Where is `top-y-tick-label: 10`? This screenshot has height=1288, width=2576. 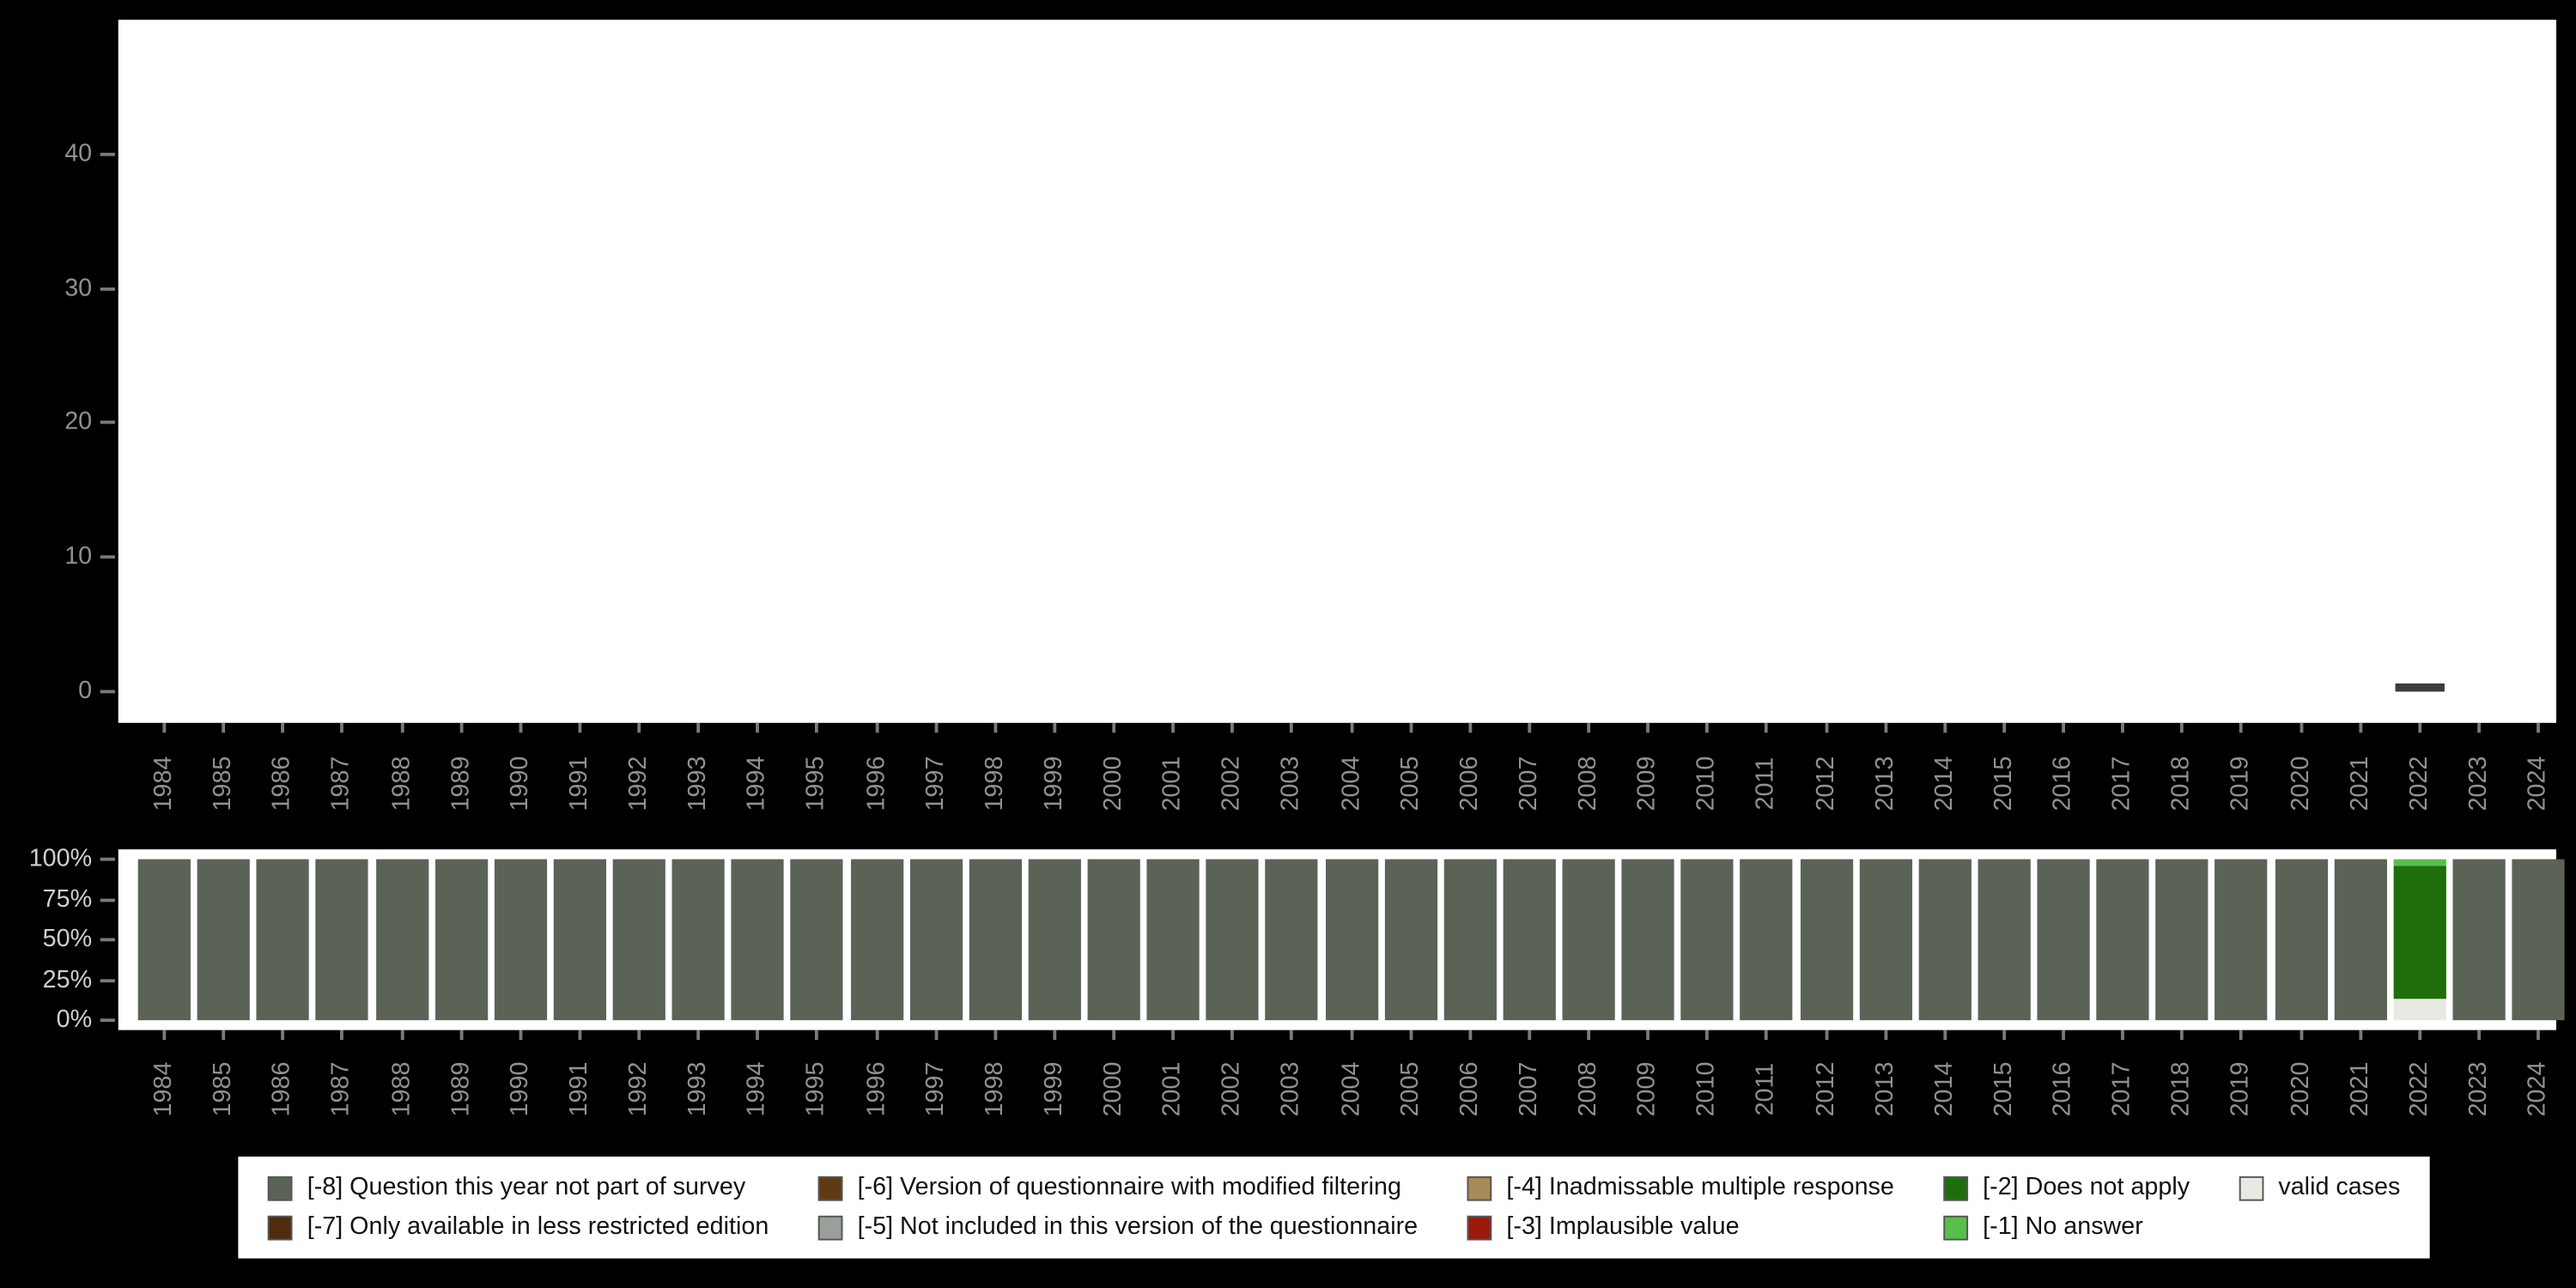
top-y-tick-label: 10 is located at coordinates (78, 556).